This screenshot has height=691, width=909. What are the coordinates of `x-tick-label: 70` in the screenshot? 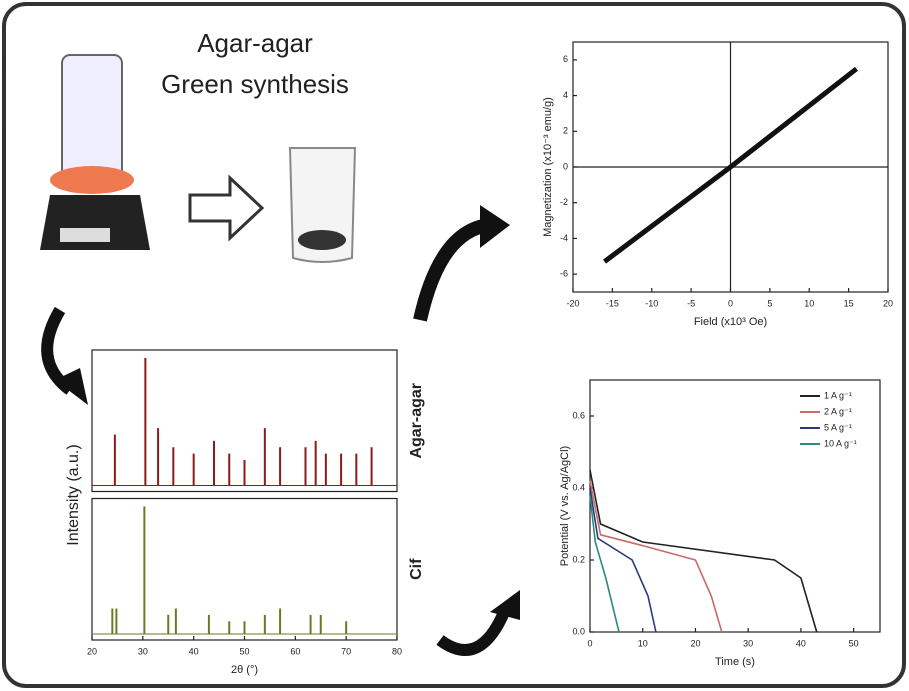 It's located at (346, 651).